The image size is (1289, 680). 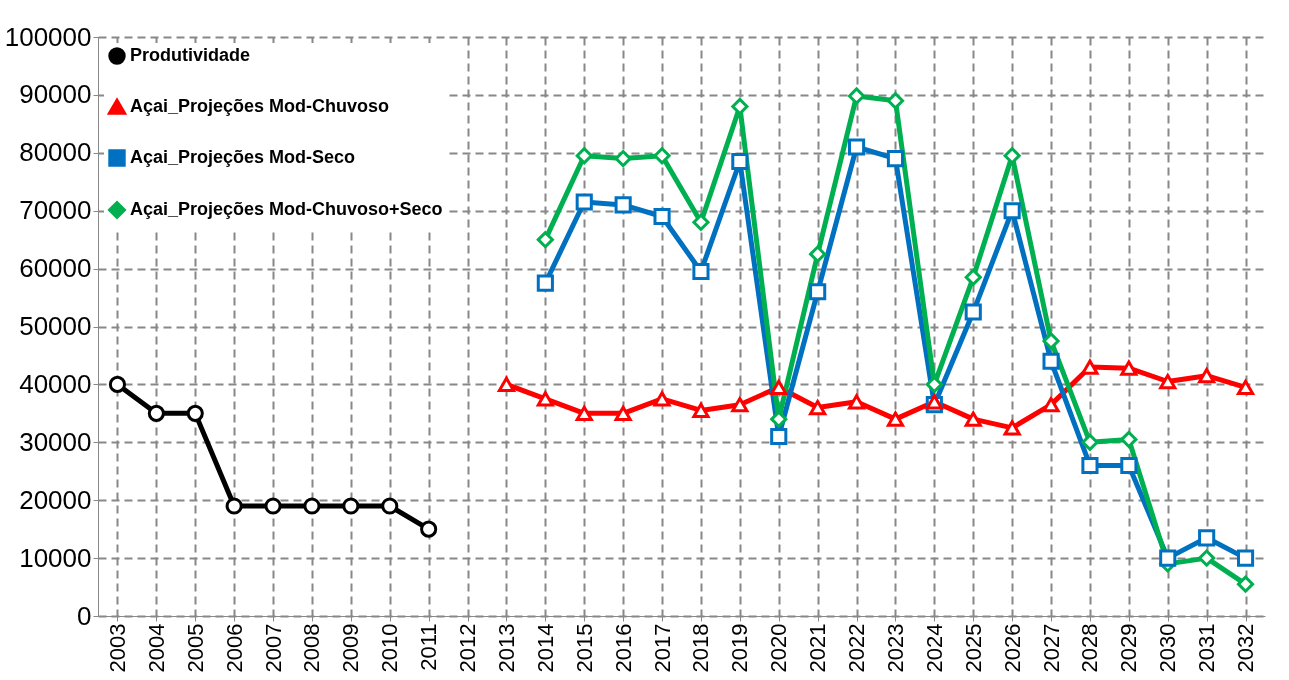 What do you see at coordinates (818, 648) in the screenshot?
I see `x-tick-label: 2021` at bounding box center [818, 648].